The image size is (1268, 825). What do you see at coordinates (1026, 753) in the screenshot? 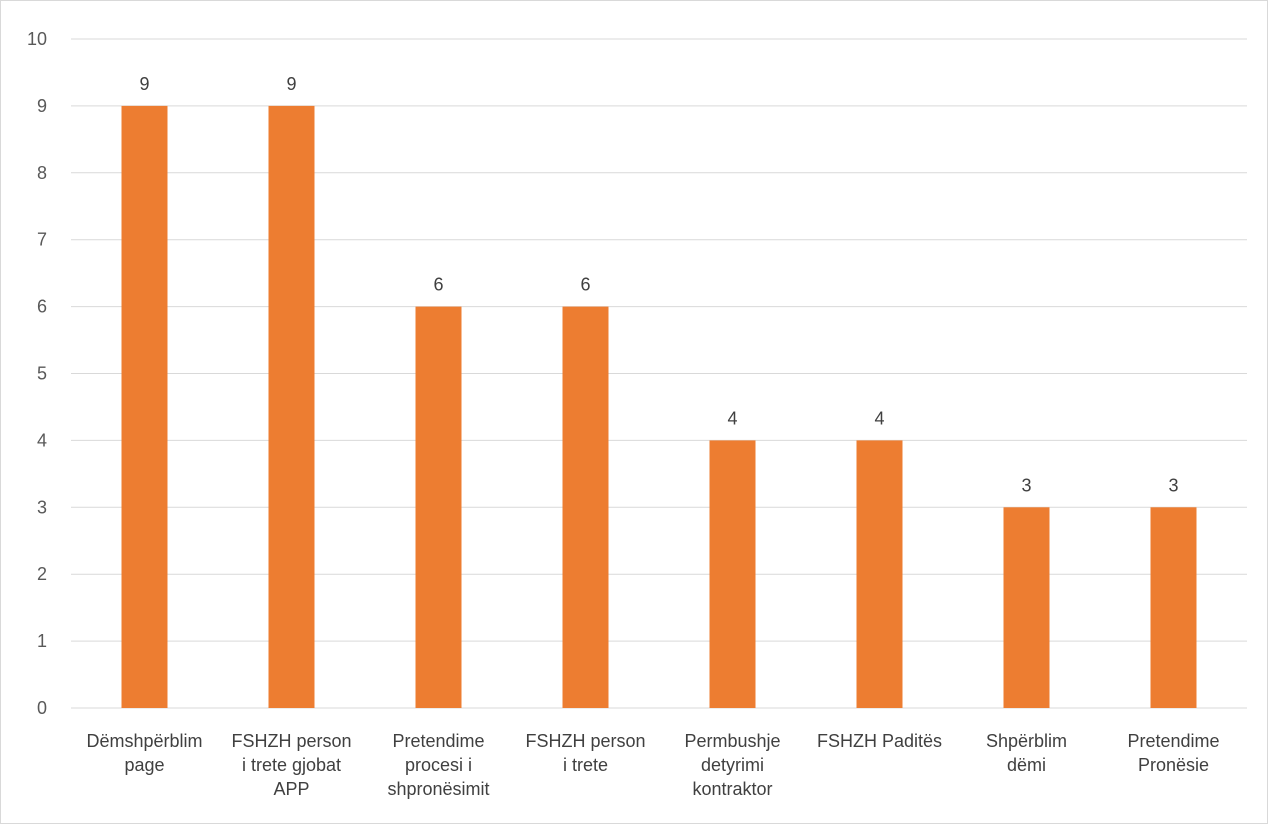
I see `x-category-label: Shpërblim dëmi` at bounding box center [1026, 753].